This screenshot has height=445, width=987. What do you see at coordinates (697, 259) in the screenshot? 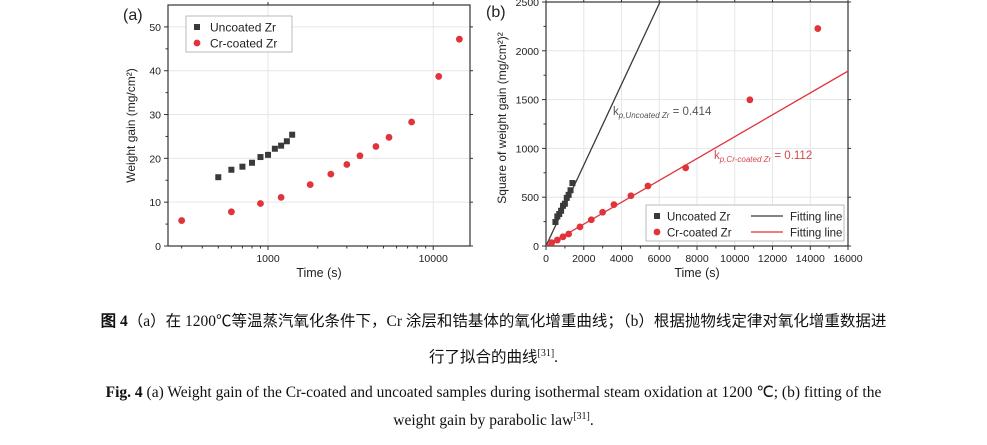
I see `x-tick-label: 8000` at bounding box center [697, 259].